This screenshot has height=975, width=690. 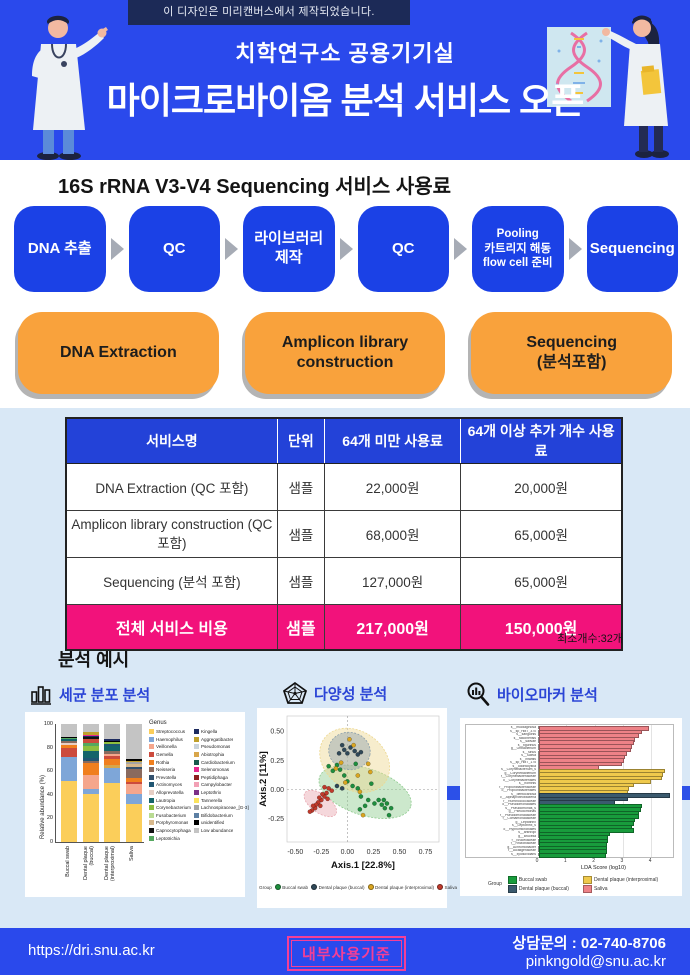 What do you see at coordinates (174, 249) in the screenshot?
I see `flow-step: QC` at bounding box center [174, 249].